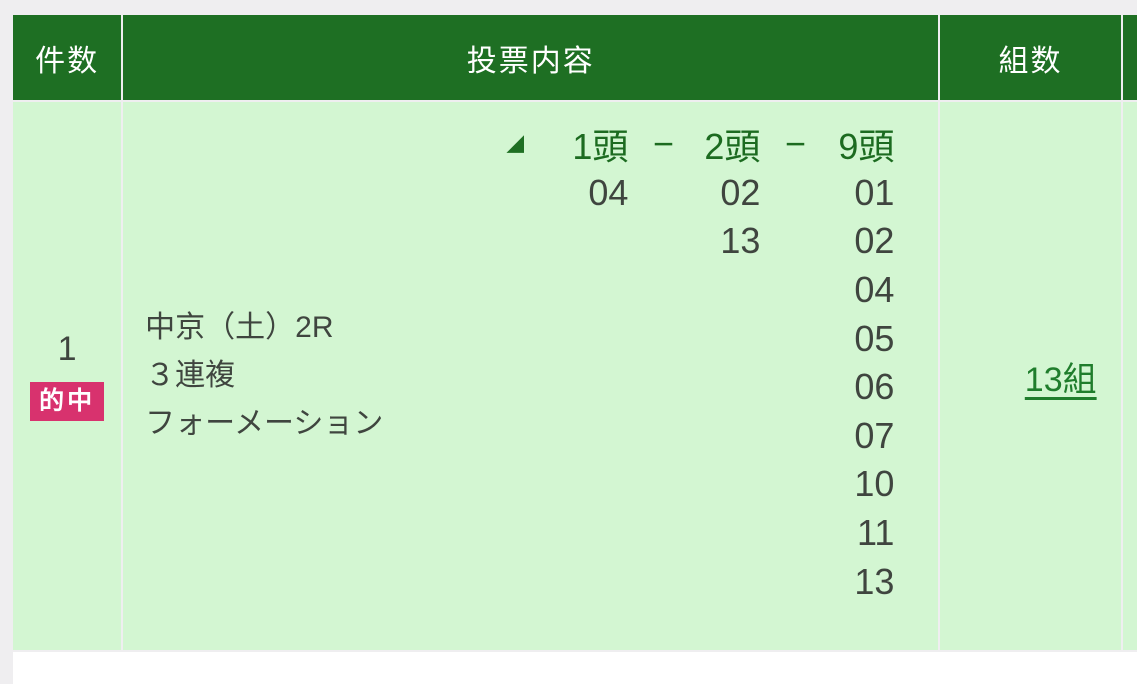  Describe the element at coordinates (1129, 376) in the screenshot. I see `cell-extra-clipped` at that location.